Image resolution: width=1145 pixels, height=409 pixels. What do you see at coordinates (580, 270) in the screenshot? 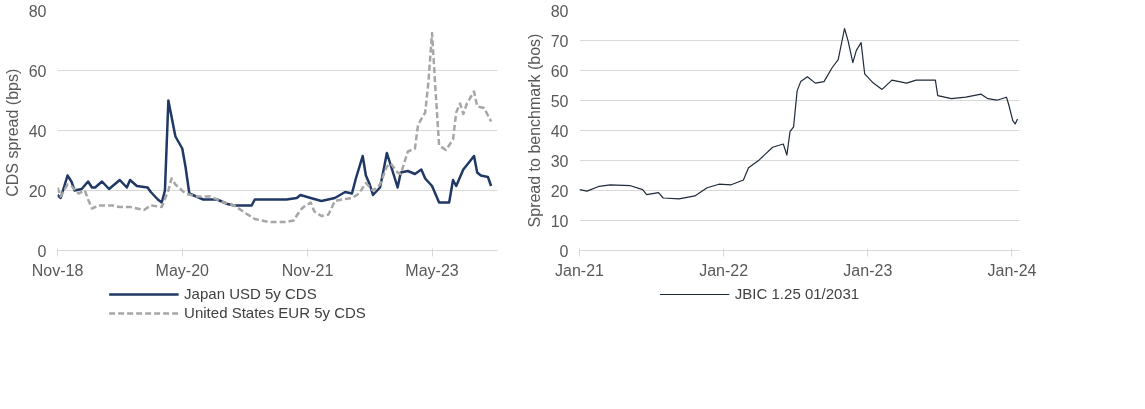
I see `x-tick-label: Jan-21` at bounding box center [580, 270].